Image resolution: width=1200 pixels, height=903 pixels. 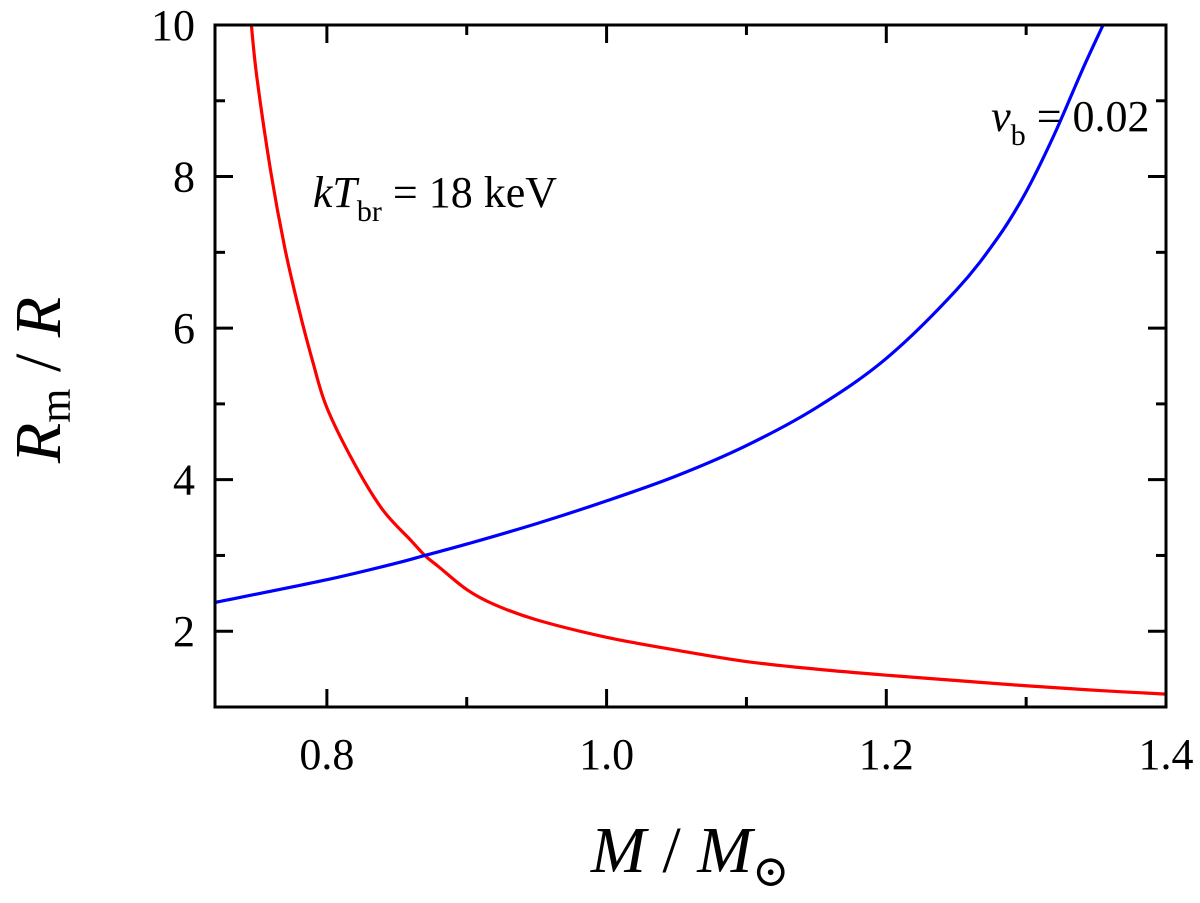 I want to click on x-axis-title: M / M⊙, so click(x=689, y=855).